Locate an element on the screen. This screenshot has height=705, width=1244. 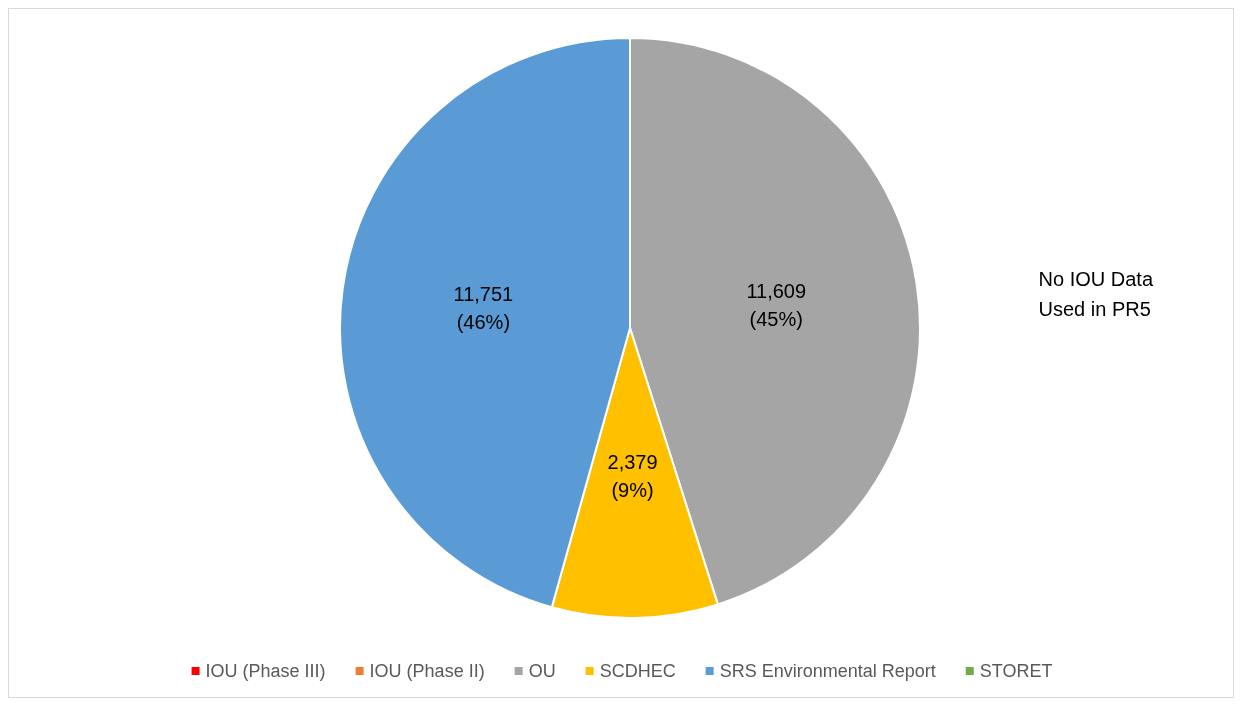
text: No IOU Data Used in PR5 is located at coordinates (1096, 294).